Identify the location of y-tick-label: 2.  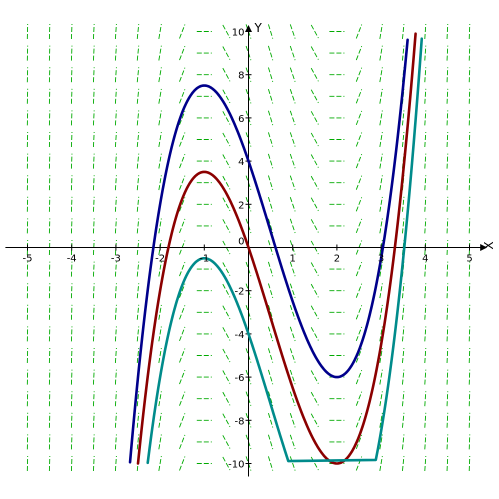
(241, 205).